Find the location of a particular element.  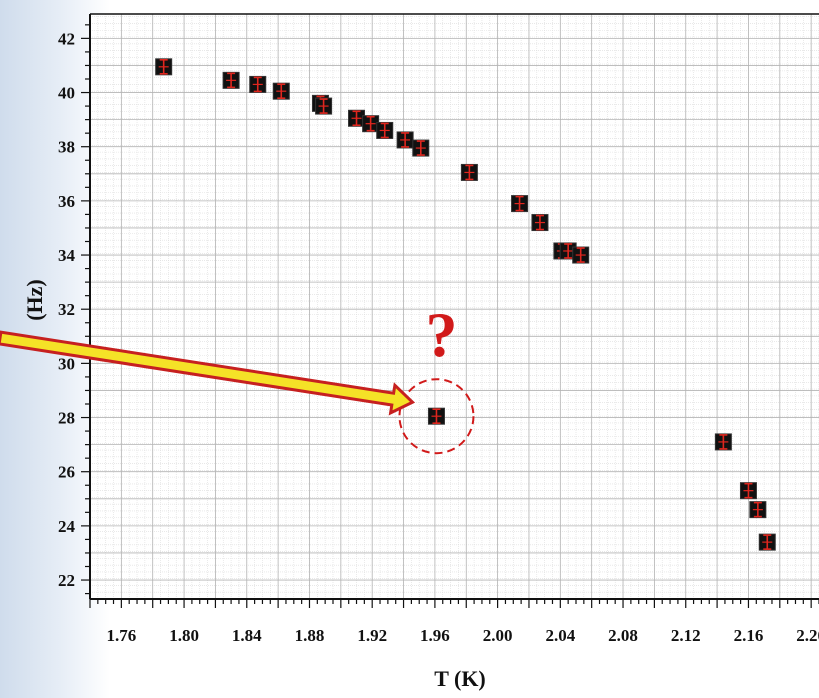

x-tick-label: 1.88 is located at coordinates (310, 635).